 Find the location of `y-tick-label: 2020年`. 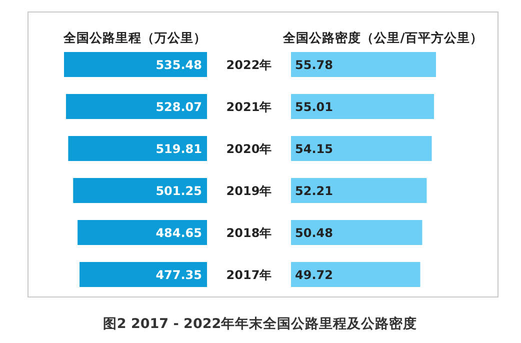

y-tick-label: 2020年 is located at coordinates (249, 149).